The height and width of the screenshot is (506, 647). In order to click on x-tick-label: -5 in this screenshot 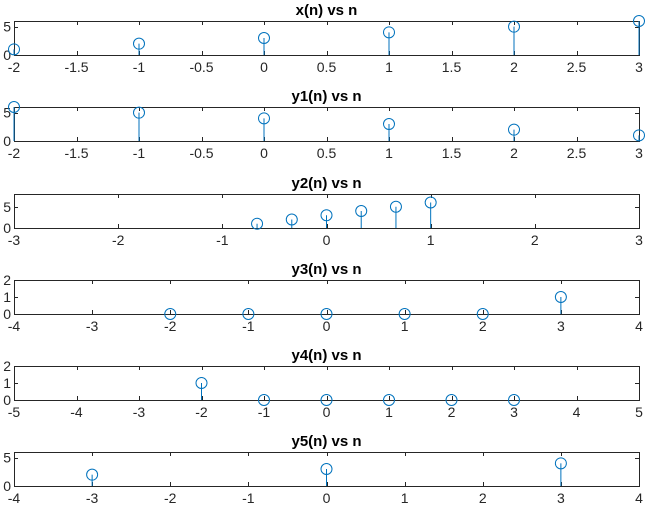, I will do `click(14, 412)`.